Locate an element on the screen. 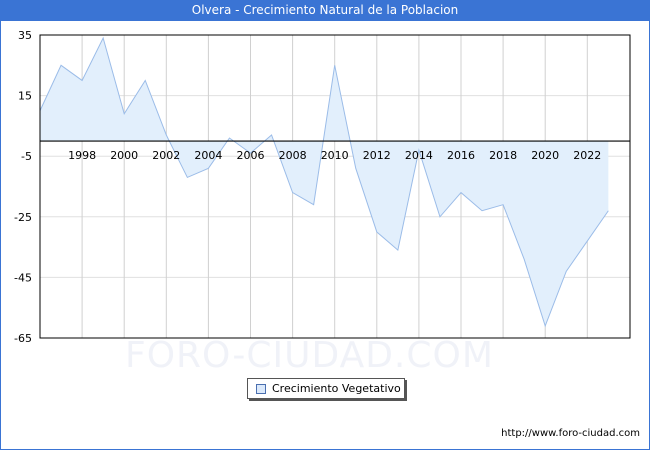  x-tick-label: 2000 is located at coordinates (124, 155).